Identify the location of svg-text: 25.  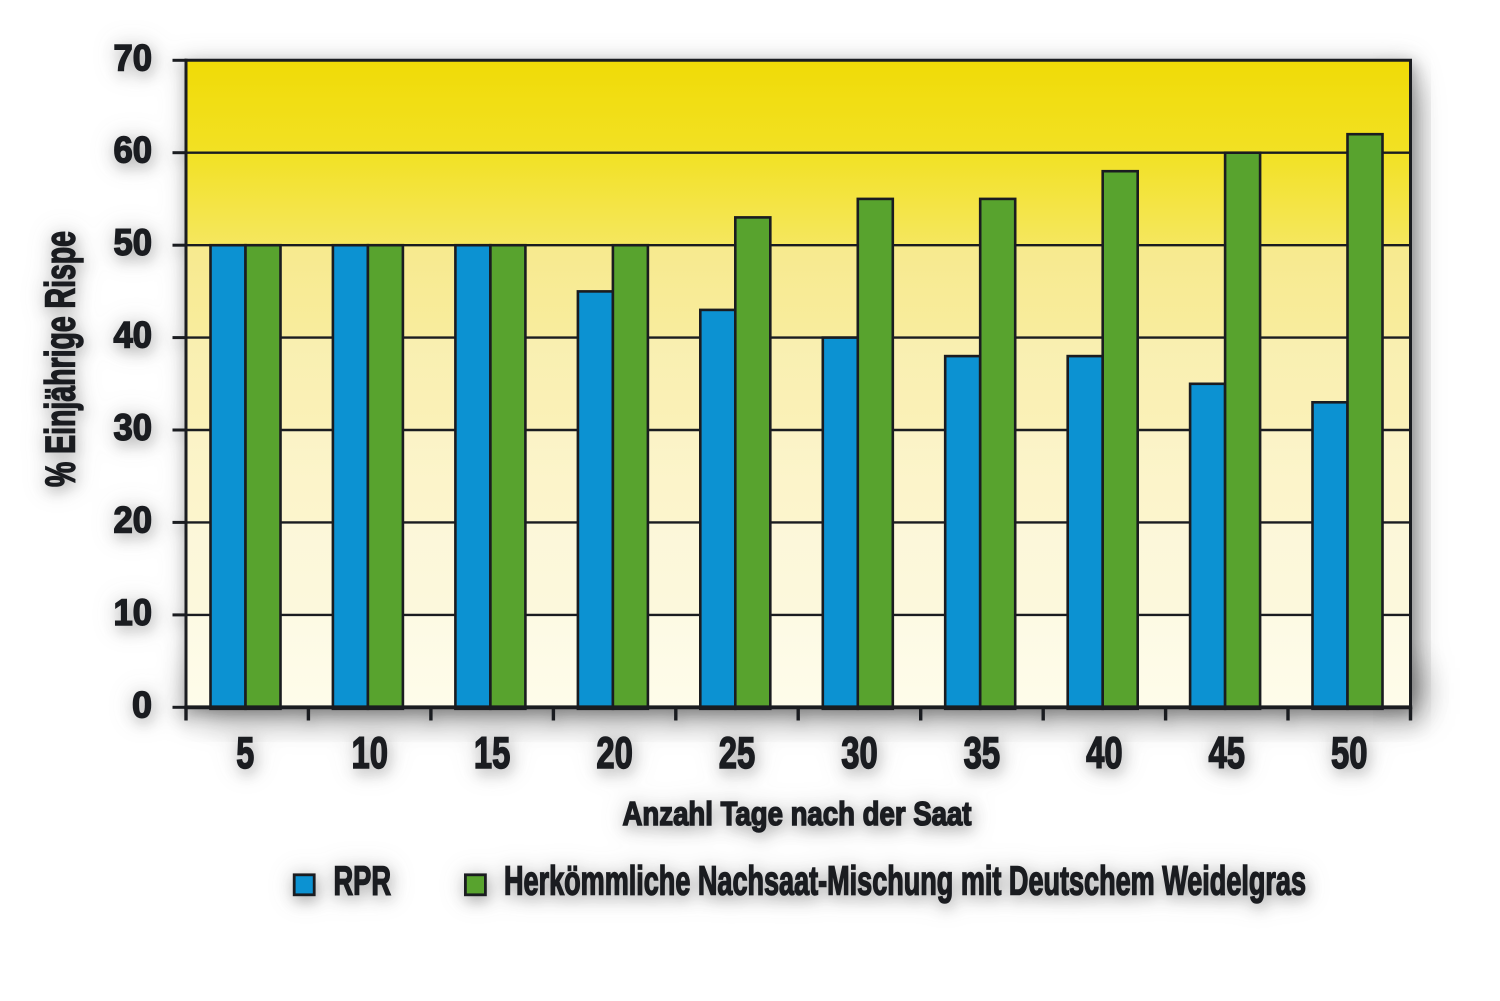
(737, 753).